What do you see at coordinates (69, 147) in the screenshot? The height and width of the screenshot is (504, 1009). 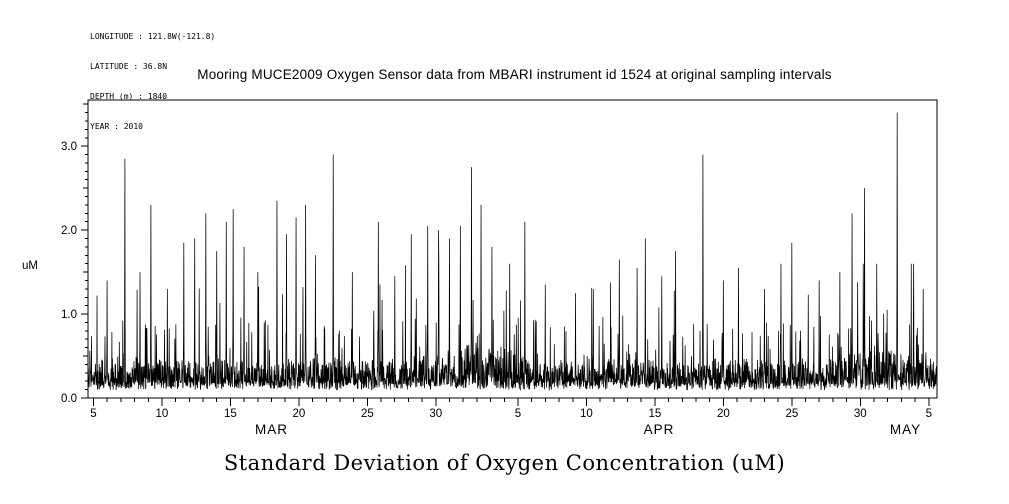 I see `y-tick-label: 3.0` at bounding box center [69, 147].